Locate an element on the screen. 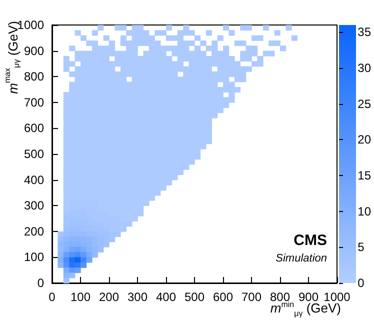  y-tick-label: 300 is located at coordinates (34, 205).